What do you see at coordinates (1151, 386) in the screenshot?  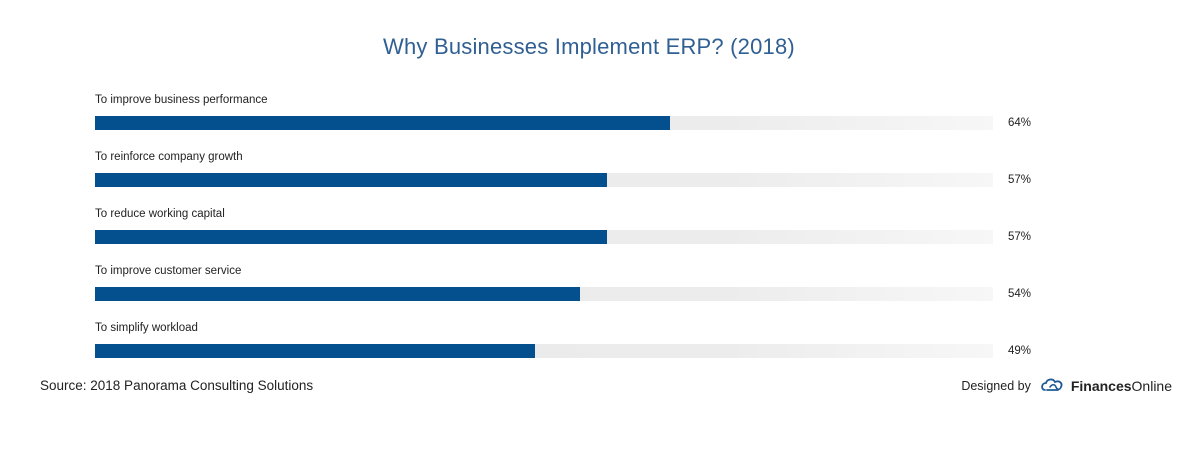 I see `brand-name-regular: Online` at bounding box center [1151, 386].